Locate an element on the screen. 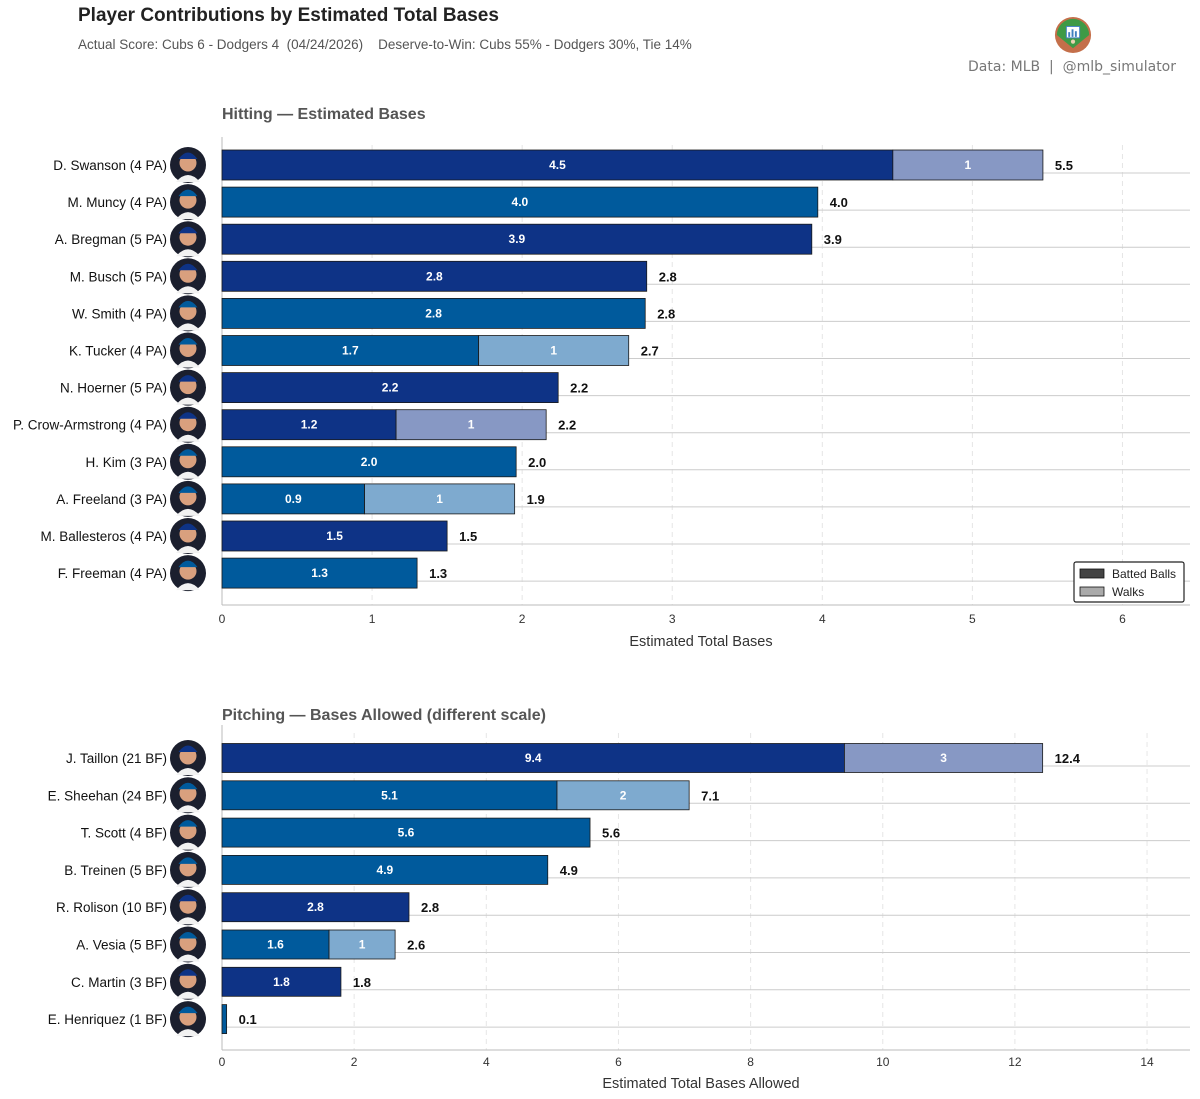  bar-value-label: 2.8 is located at coordinates (433, 313).